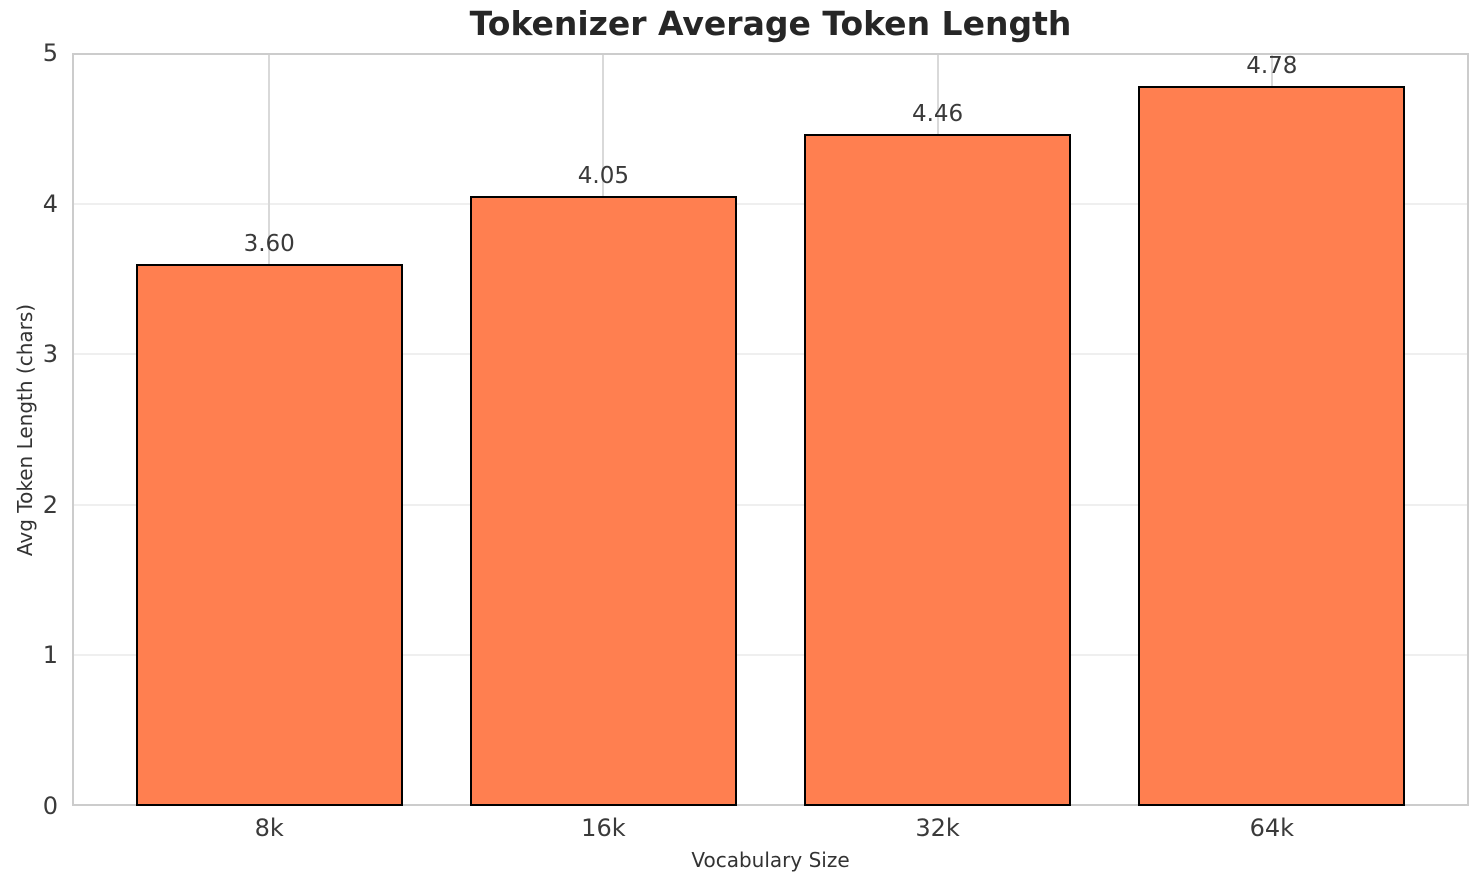 This screenshot has height=885, width=1483. What do you see at coordinates (770, 860) in the screenshot?
I see `x-axis-label: Vocabulary Size` at bounding box center [770, 860].